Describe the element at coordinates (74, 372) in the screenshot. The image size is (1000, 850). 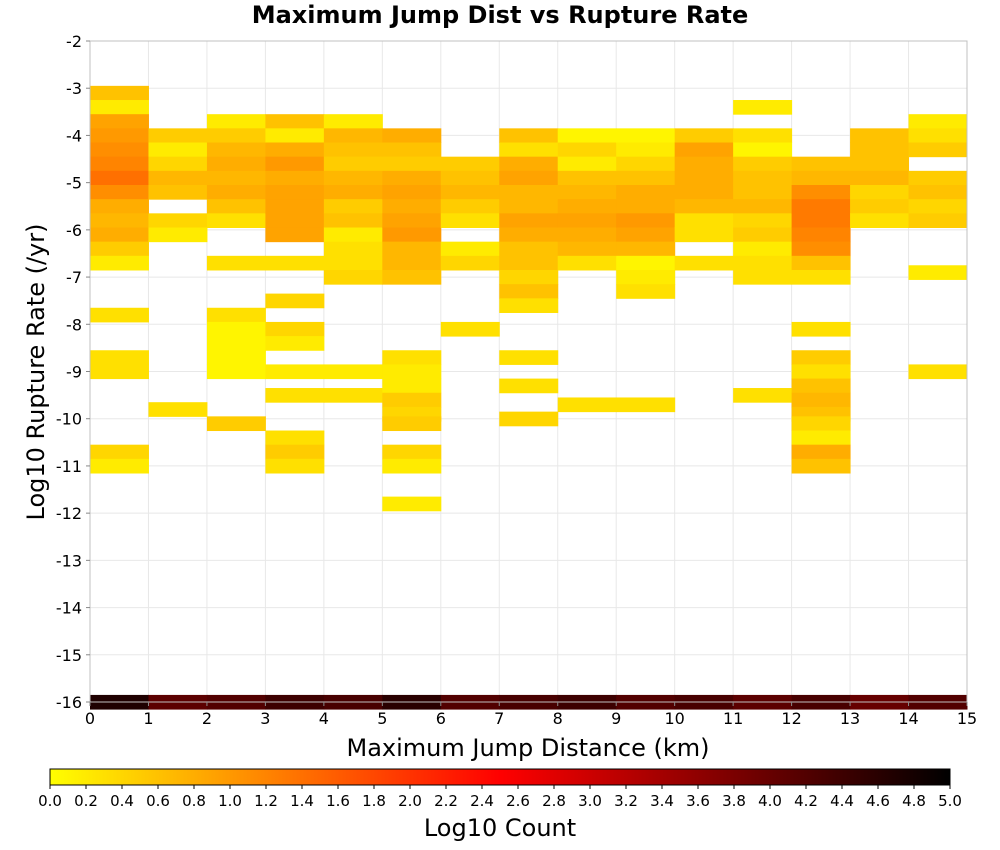
I see `y-tick-label: -9` at that location.